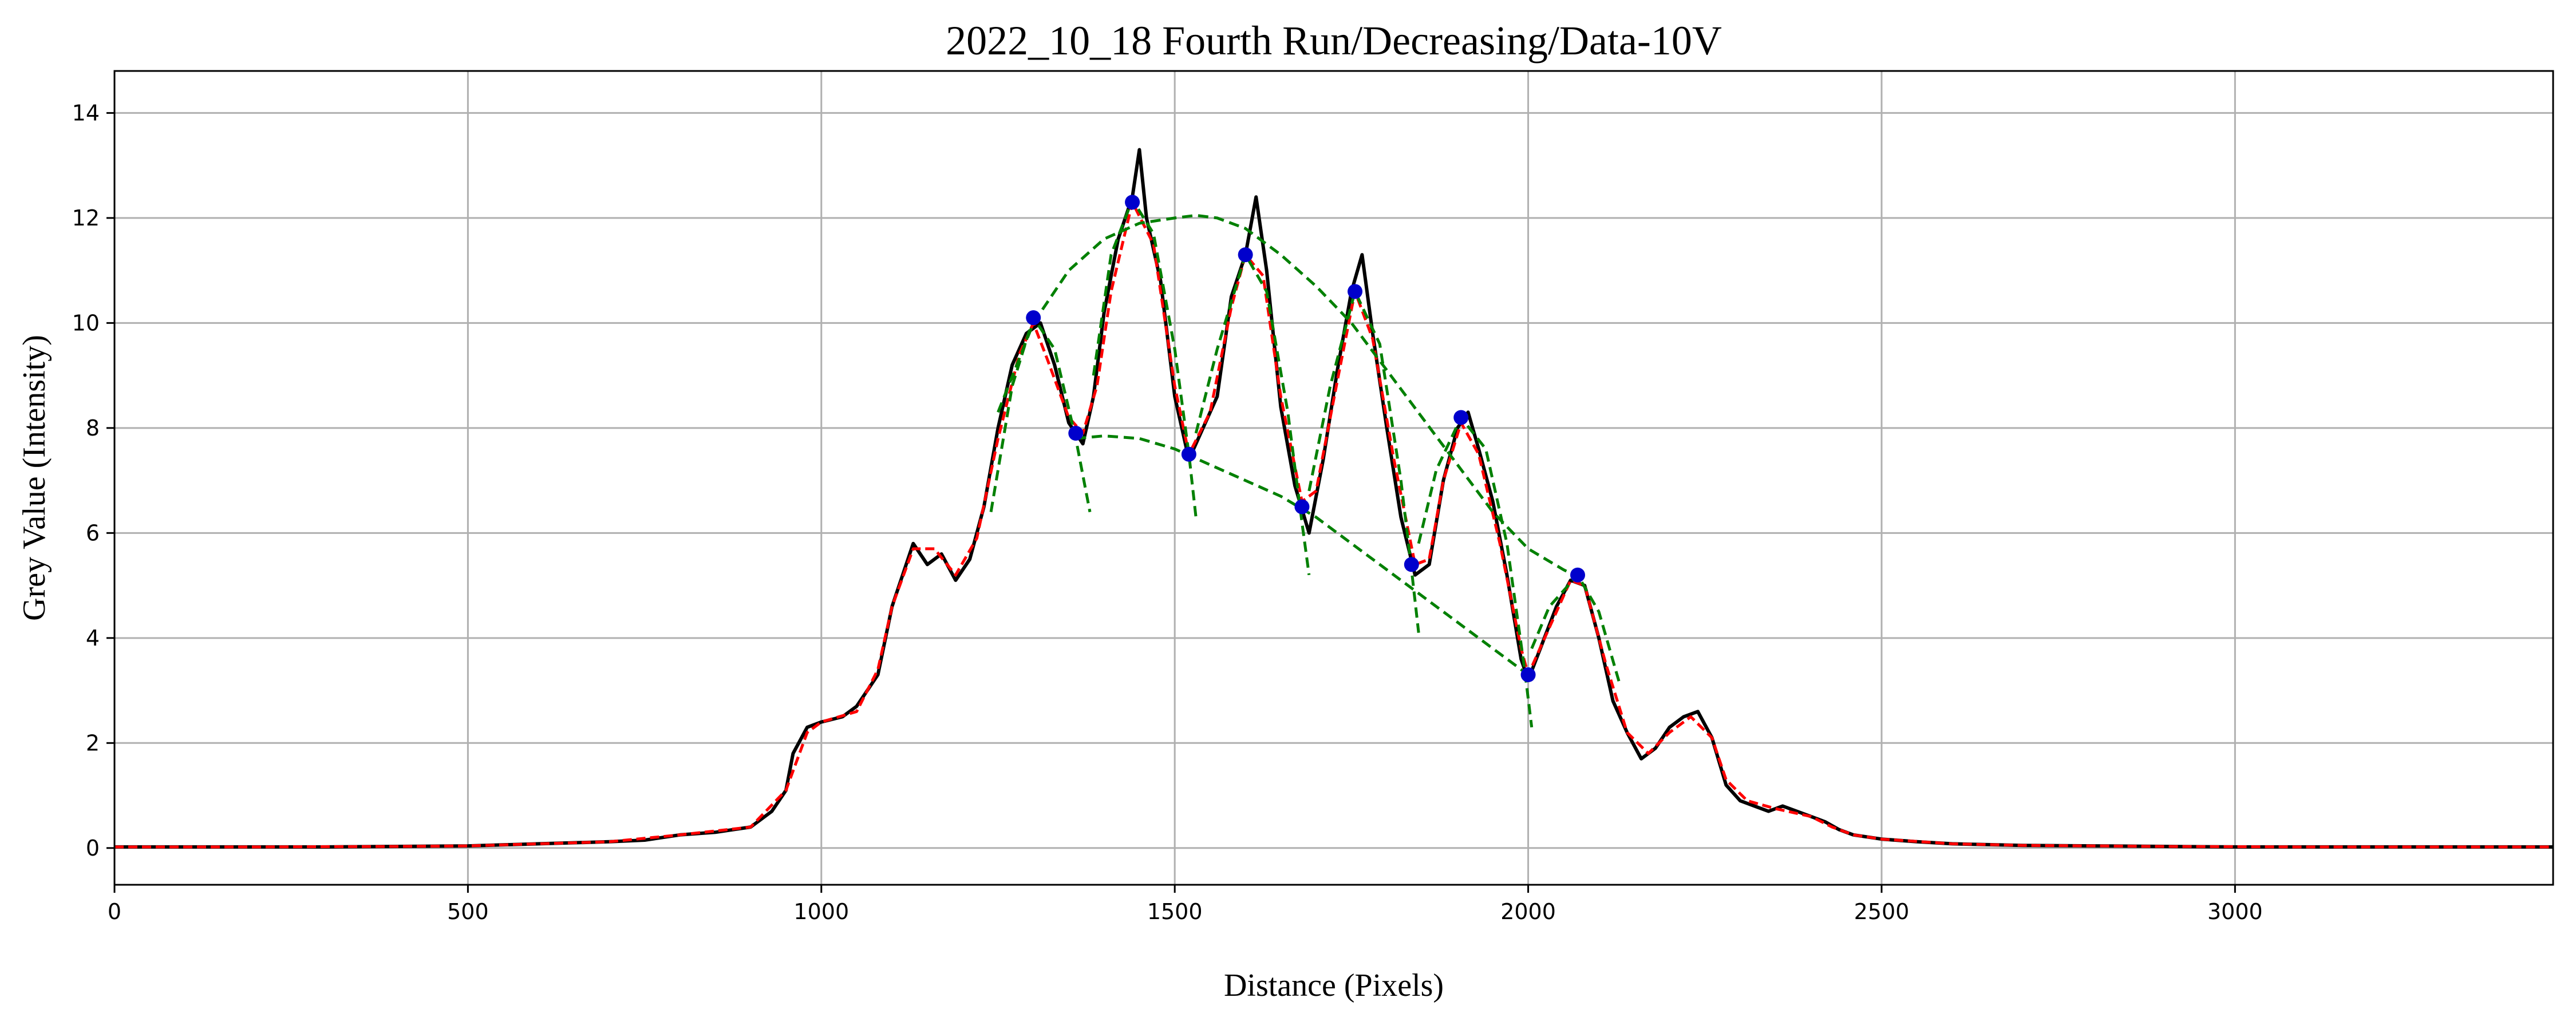 Image resolution: width=2576 pixels, height=1033 pixels. What do you see at coordinates (93, 849) in the screenshot?
I see `y-tick-label: 0` at bounding box center [93, 849].